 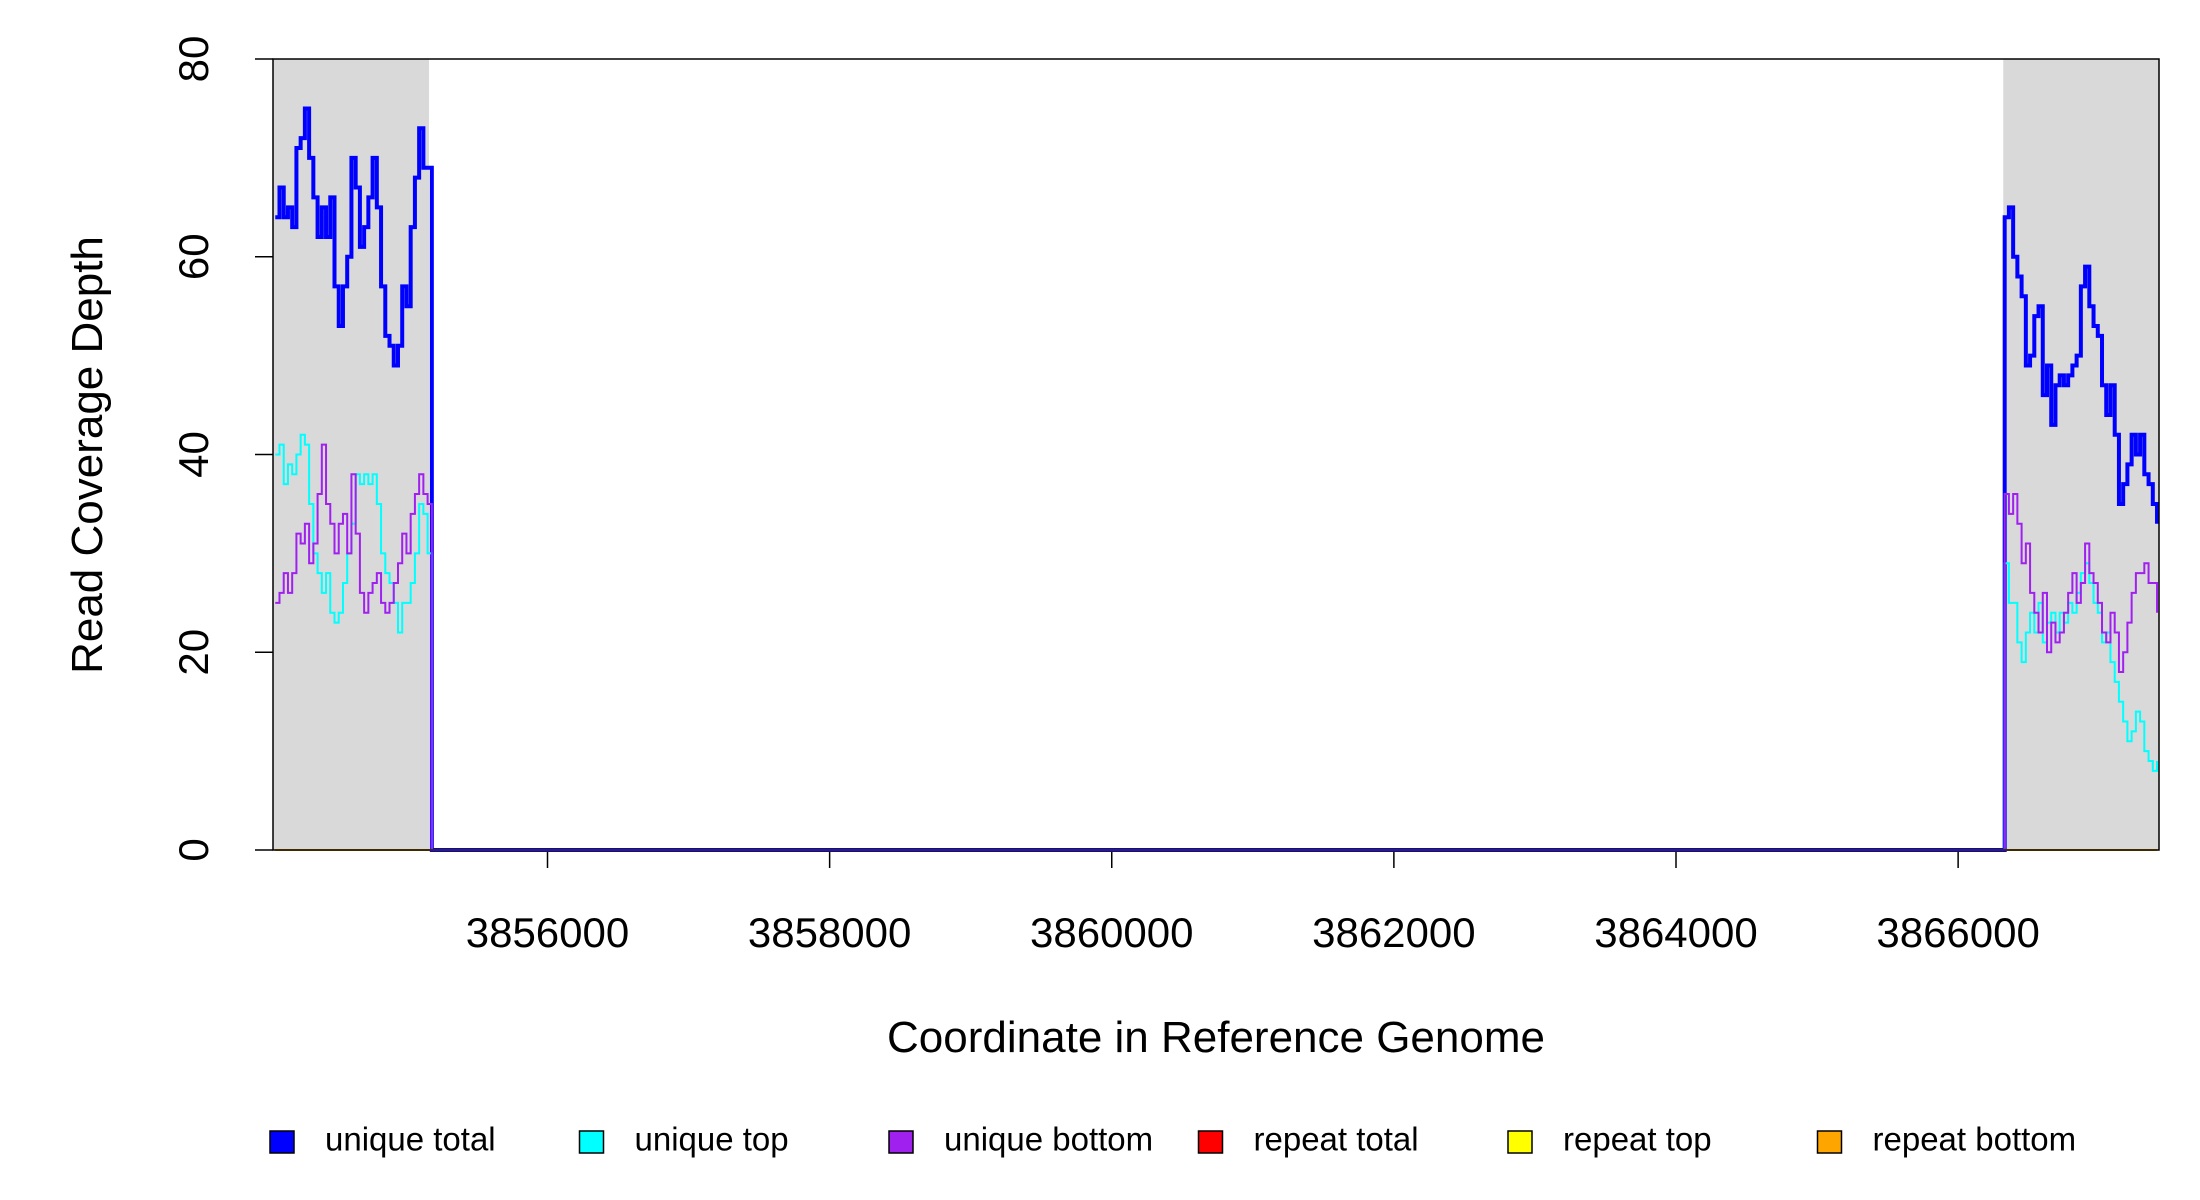 I want to click on x-tick-label: 3862000, so click(x=1394, y=932).